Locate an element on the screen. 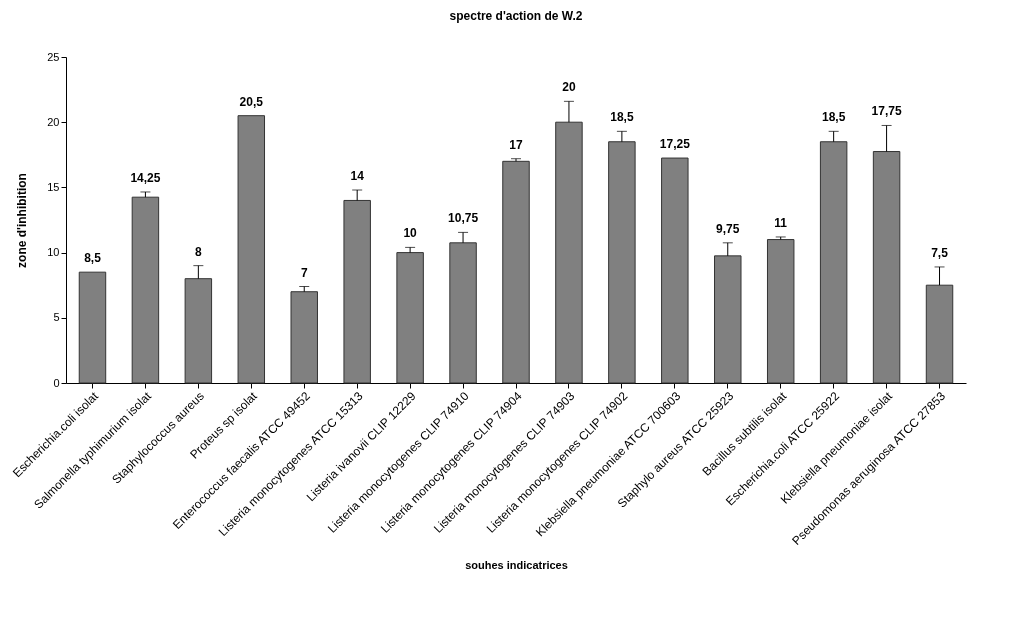  data-label: 17 is located at coordinates (516, 144).